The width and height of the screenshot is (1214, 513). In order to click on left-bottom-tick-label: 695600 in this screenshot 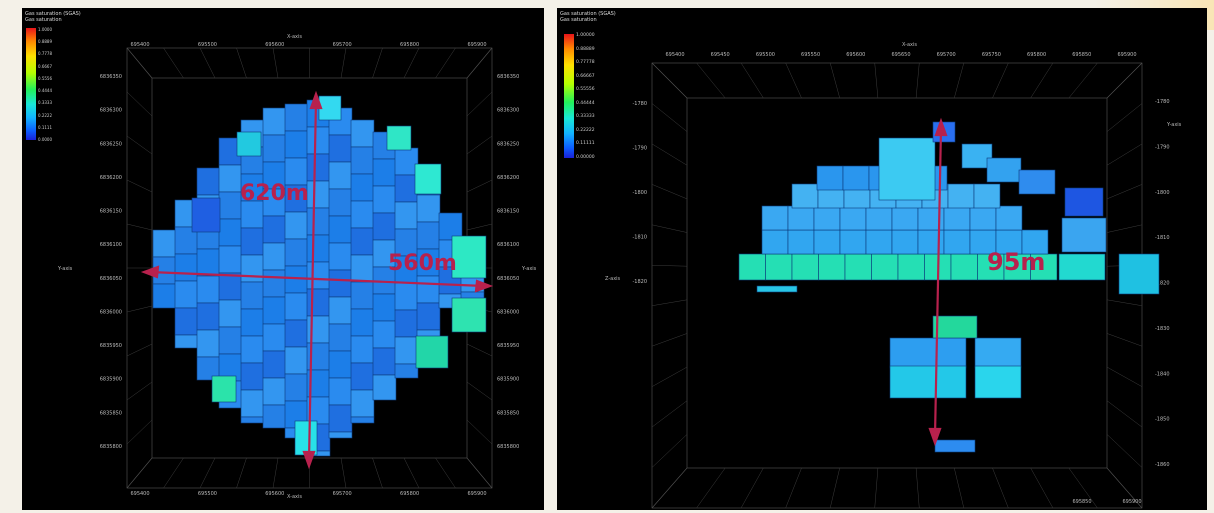, I will do `click(274, 494)`.